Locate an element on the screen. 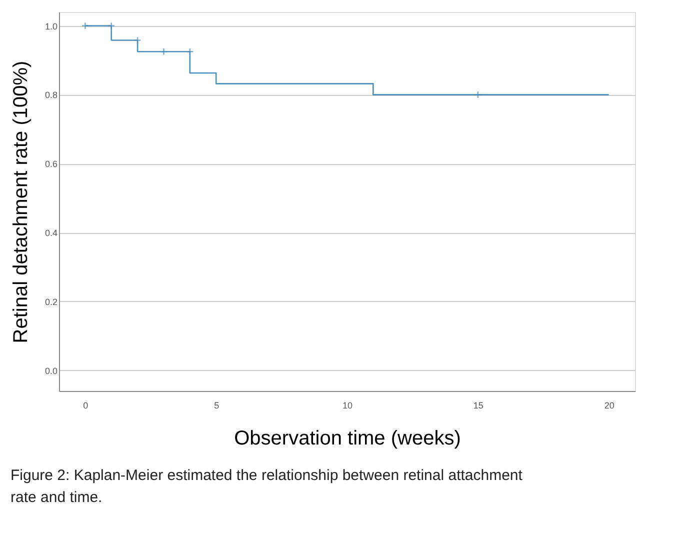 Image resolution: width=675 pixels, height=539 pixels. x-tick-label: 5 is located at coordinates (217, 405).